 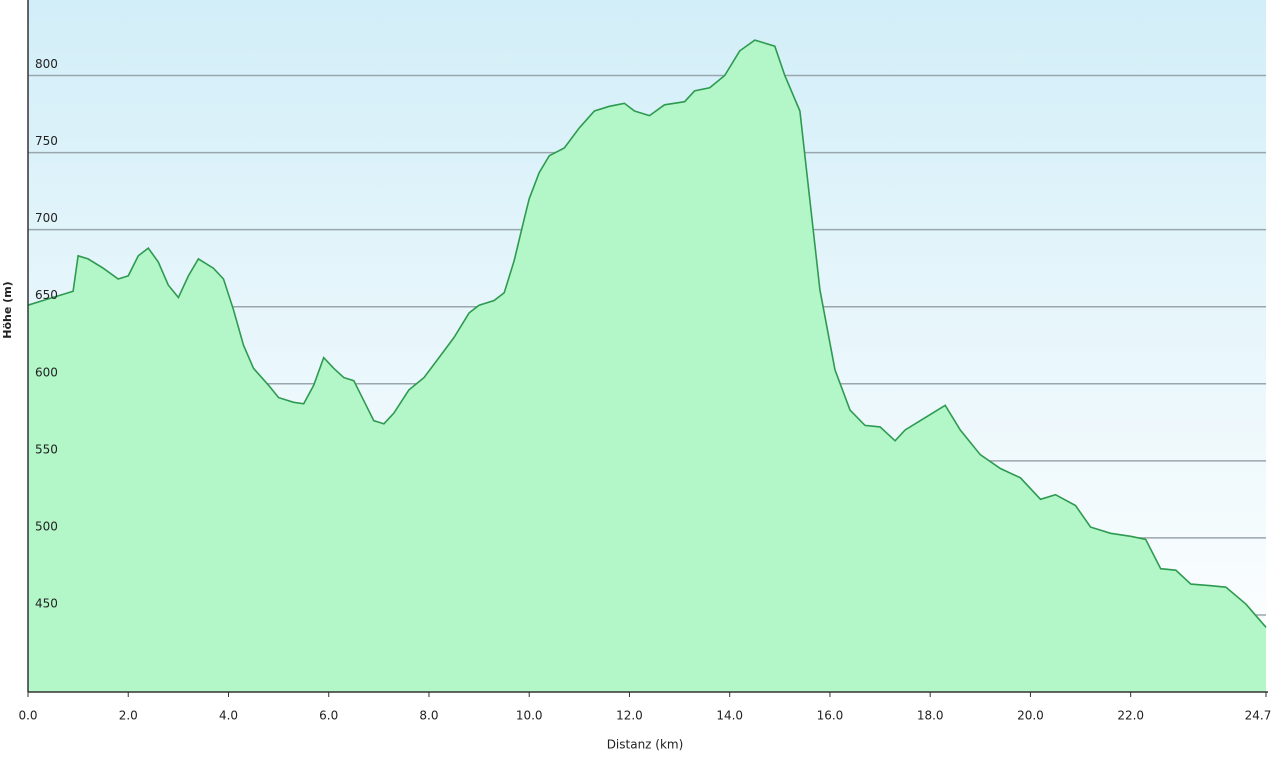 I want to click on y-tick-label: 550, so click(x=46, y=449).